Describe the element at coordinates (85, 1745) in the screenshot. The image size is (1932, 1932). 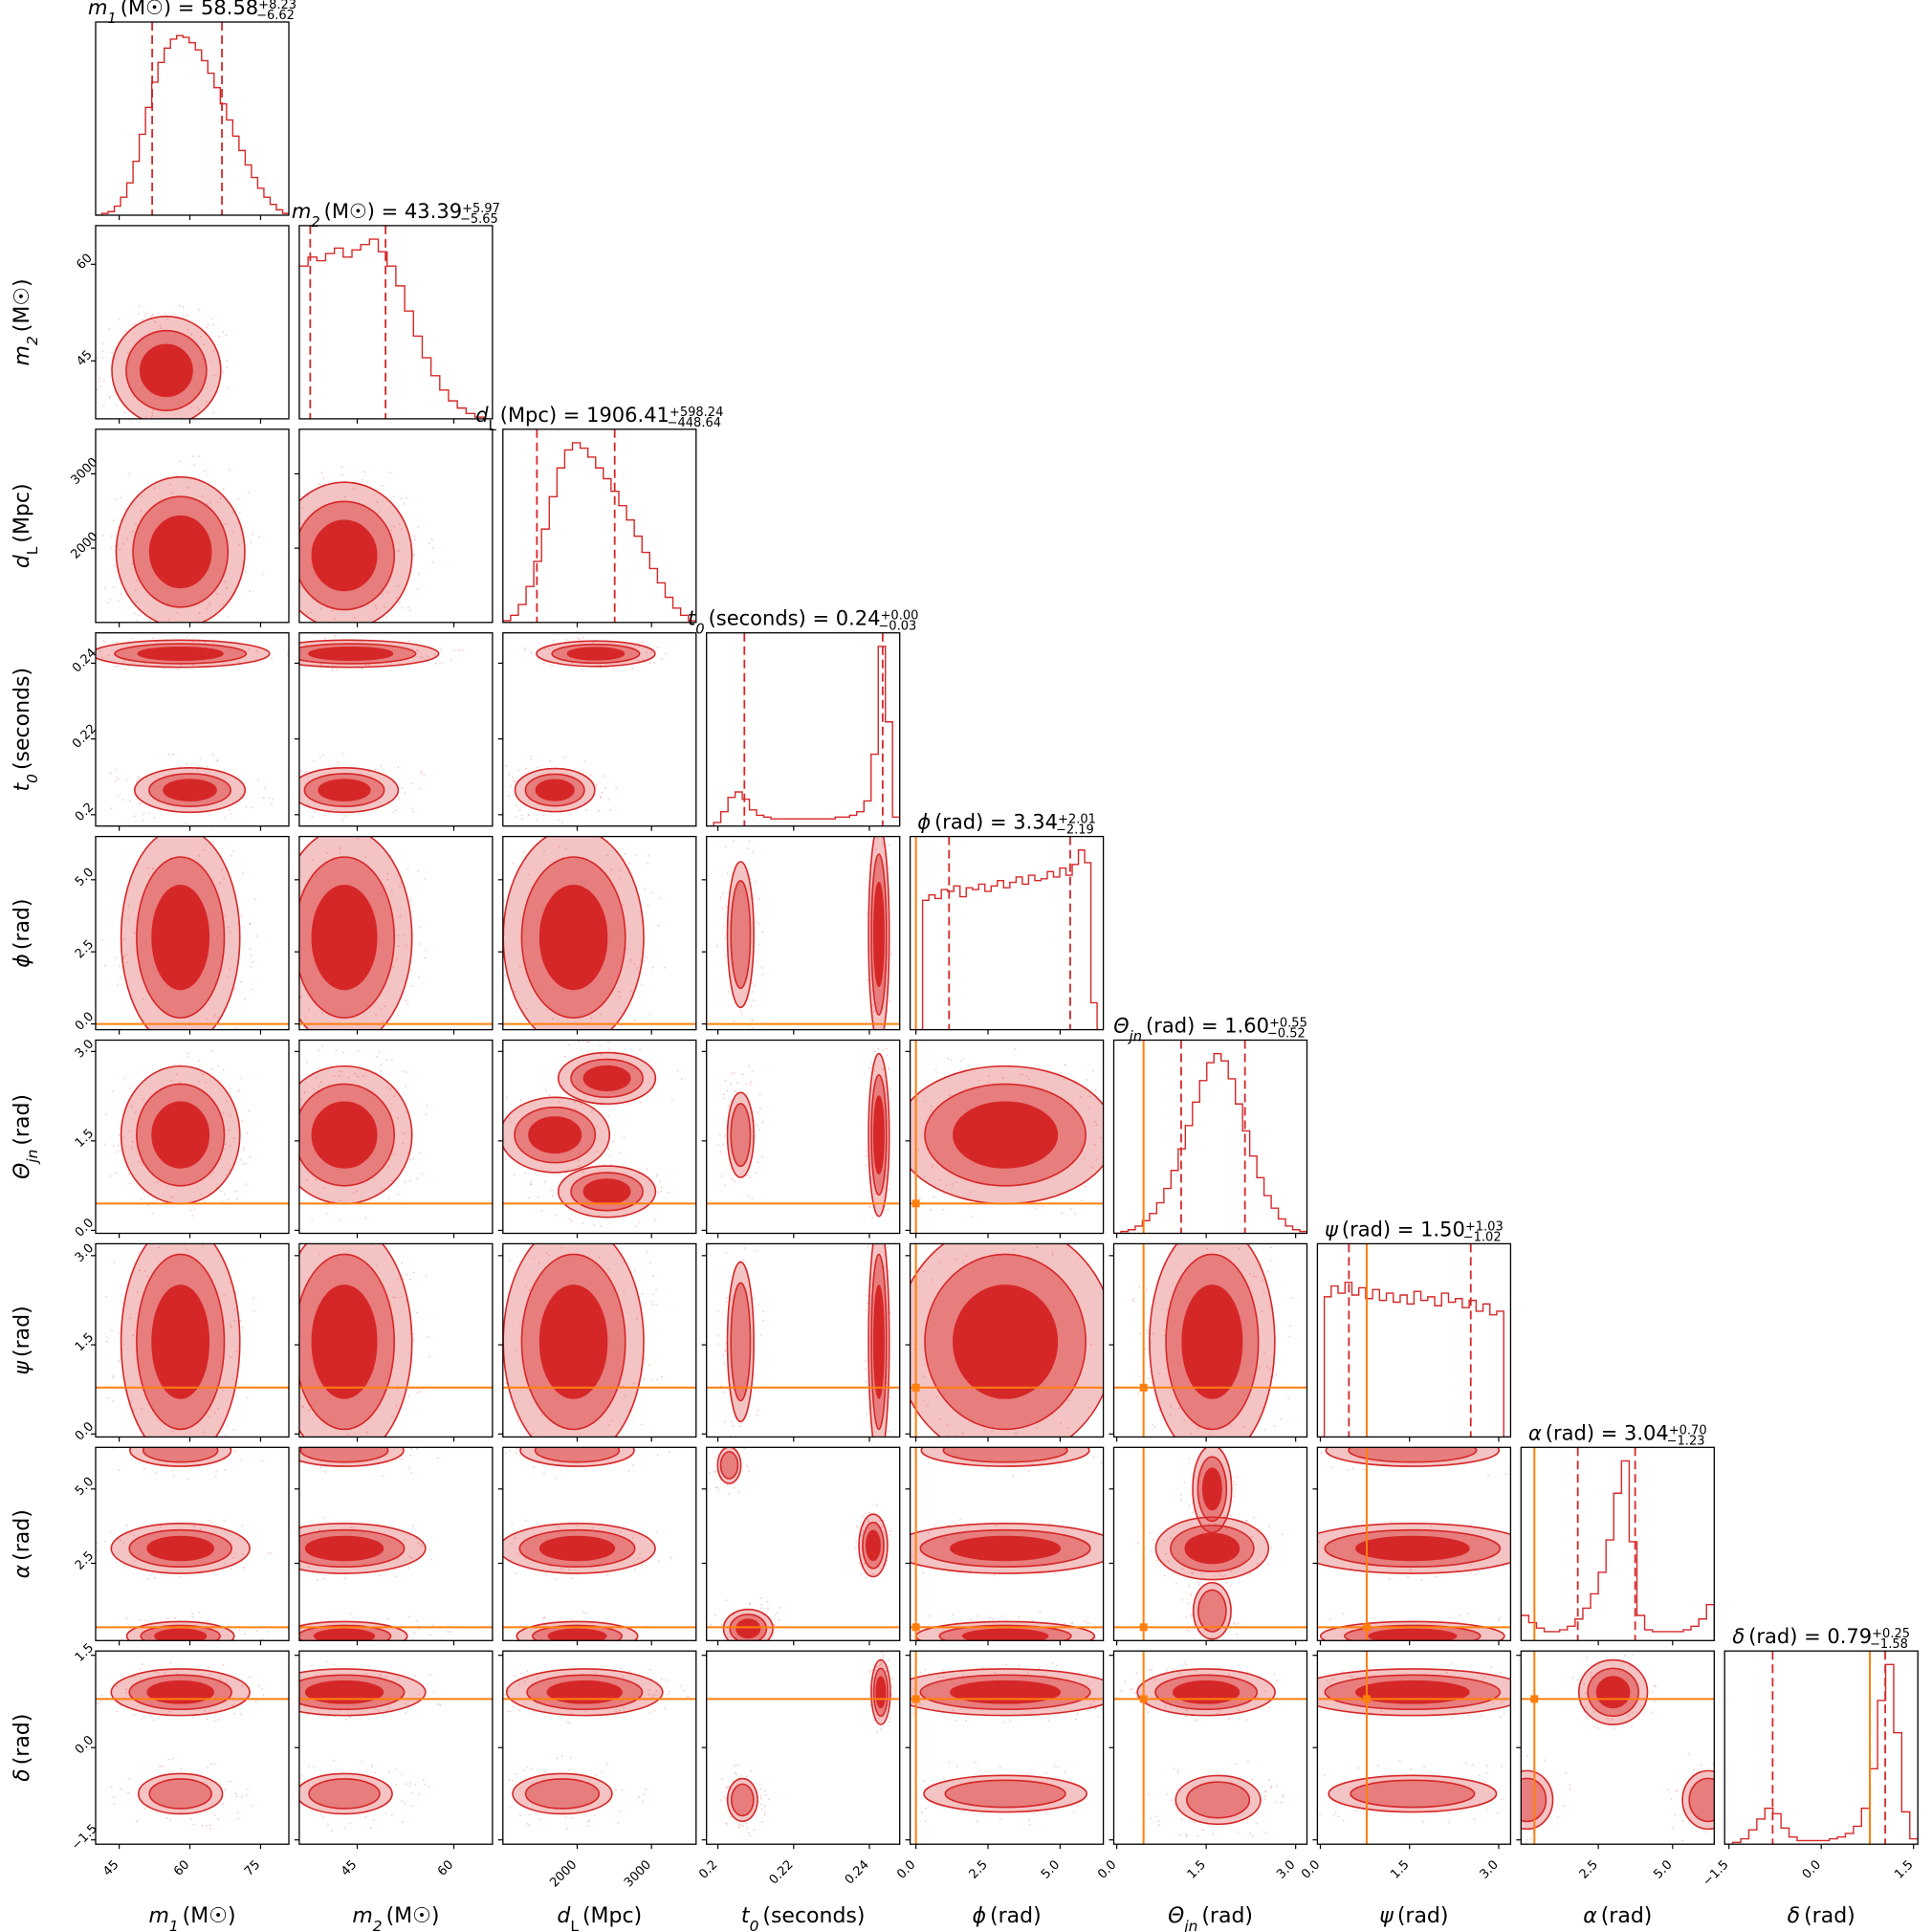
I see `y-tick-label: 0.0` at that location.